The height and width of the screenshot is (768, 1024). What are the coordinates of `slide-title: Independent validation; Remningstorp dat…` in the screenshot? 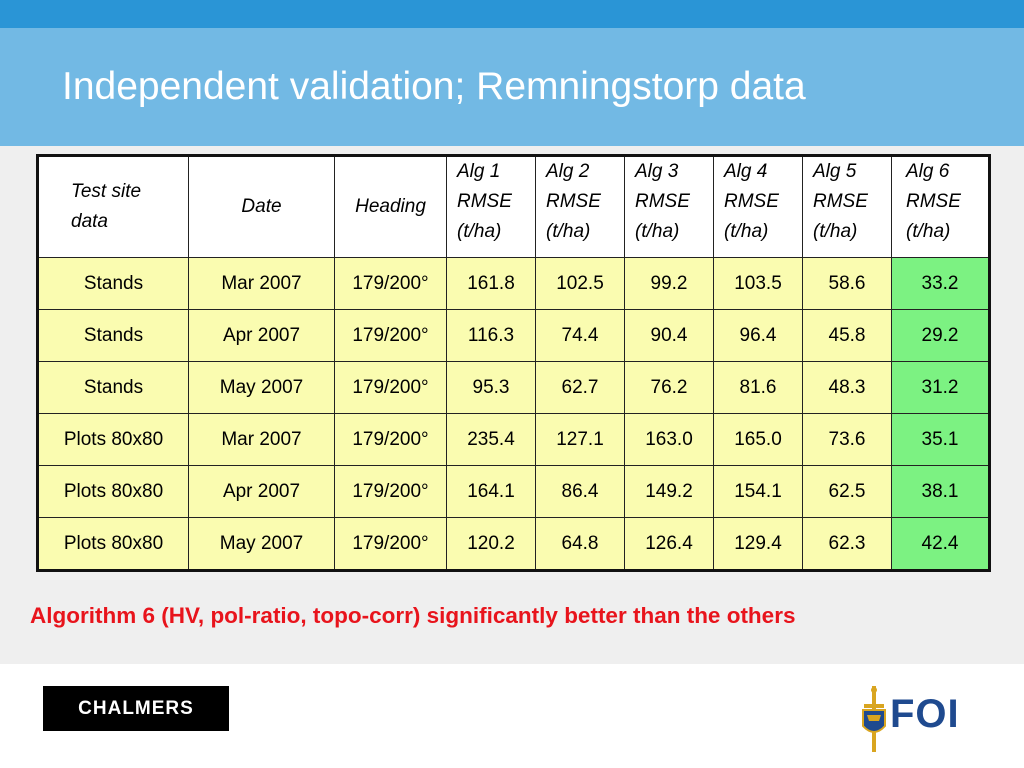 It's located at (434, 86).